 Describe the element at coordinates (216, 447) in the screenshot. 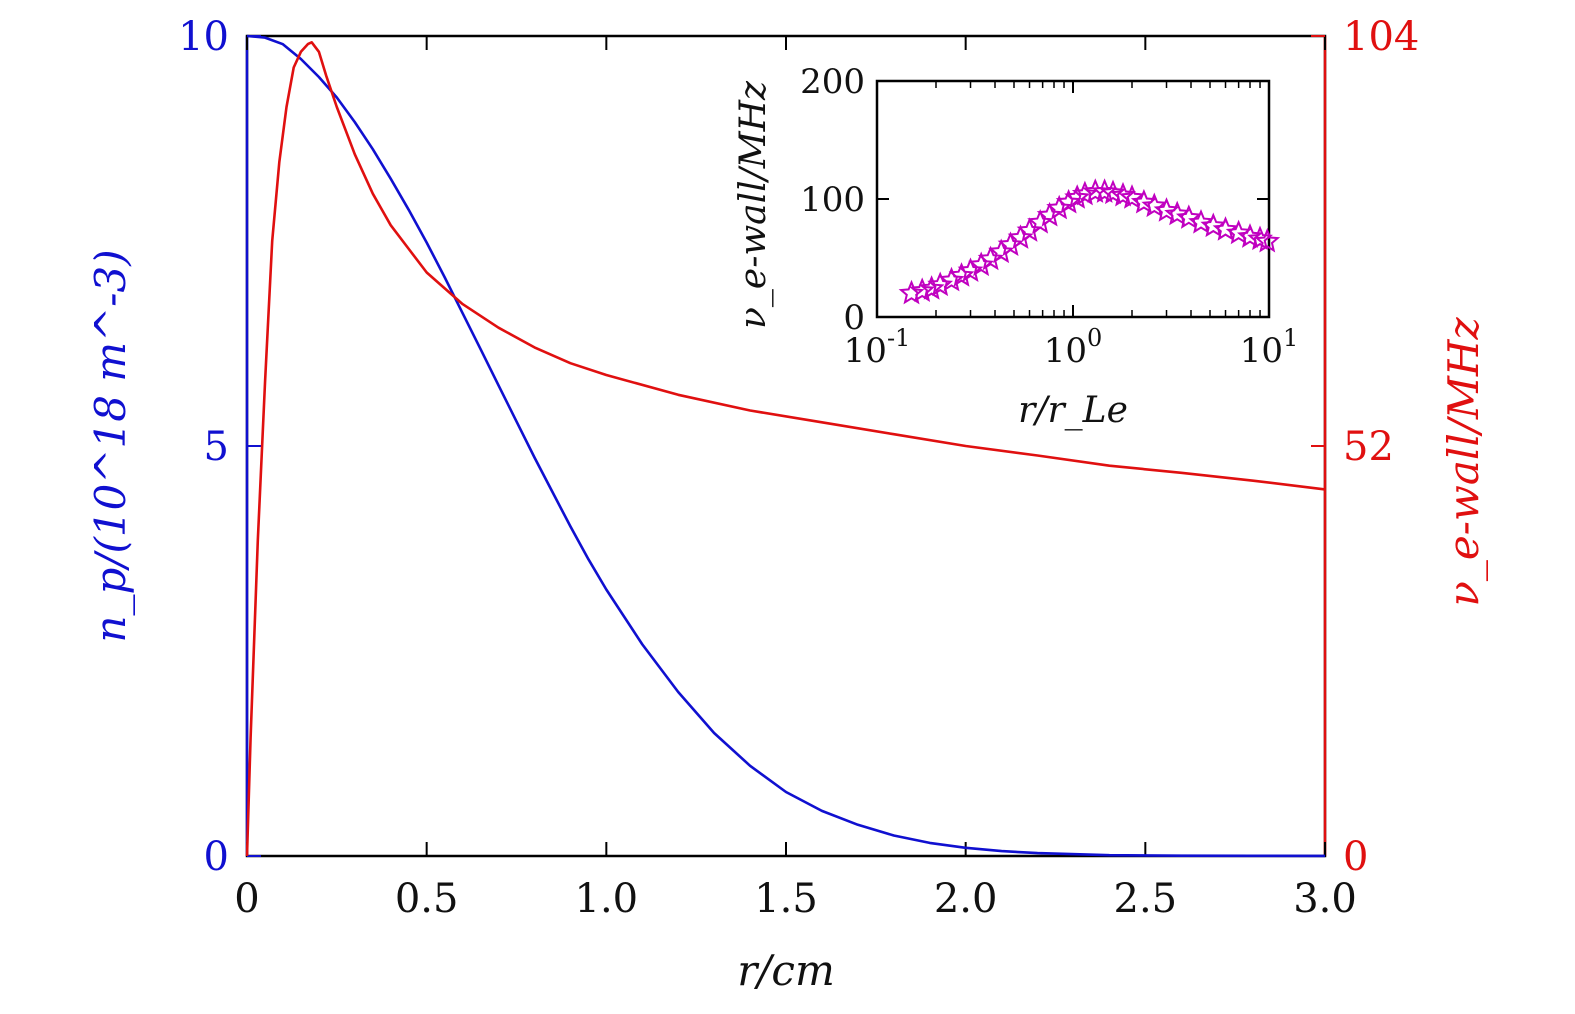

I see `y-left-tick-label: 5` at that location.